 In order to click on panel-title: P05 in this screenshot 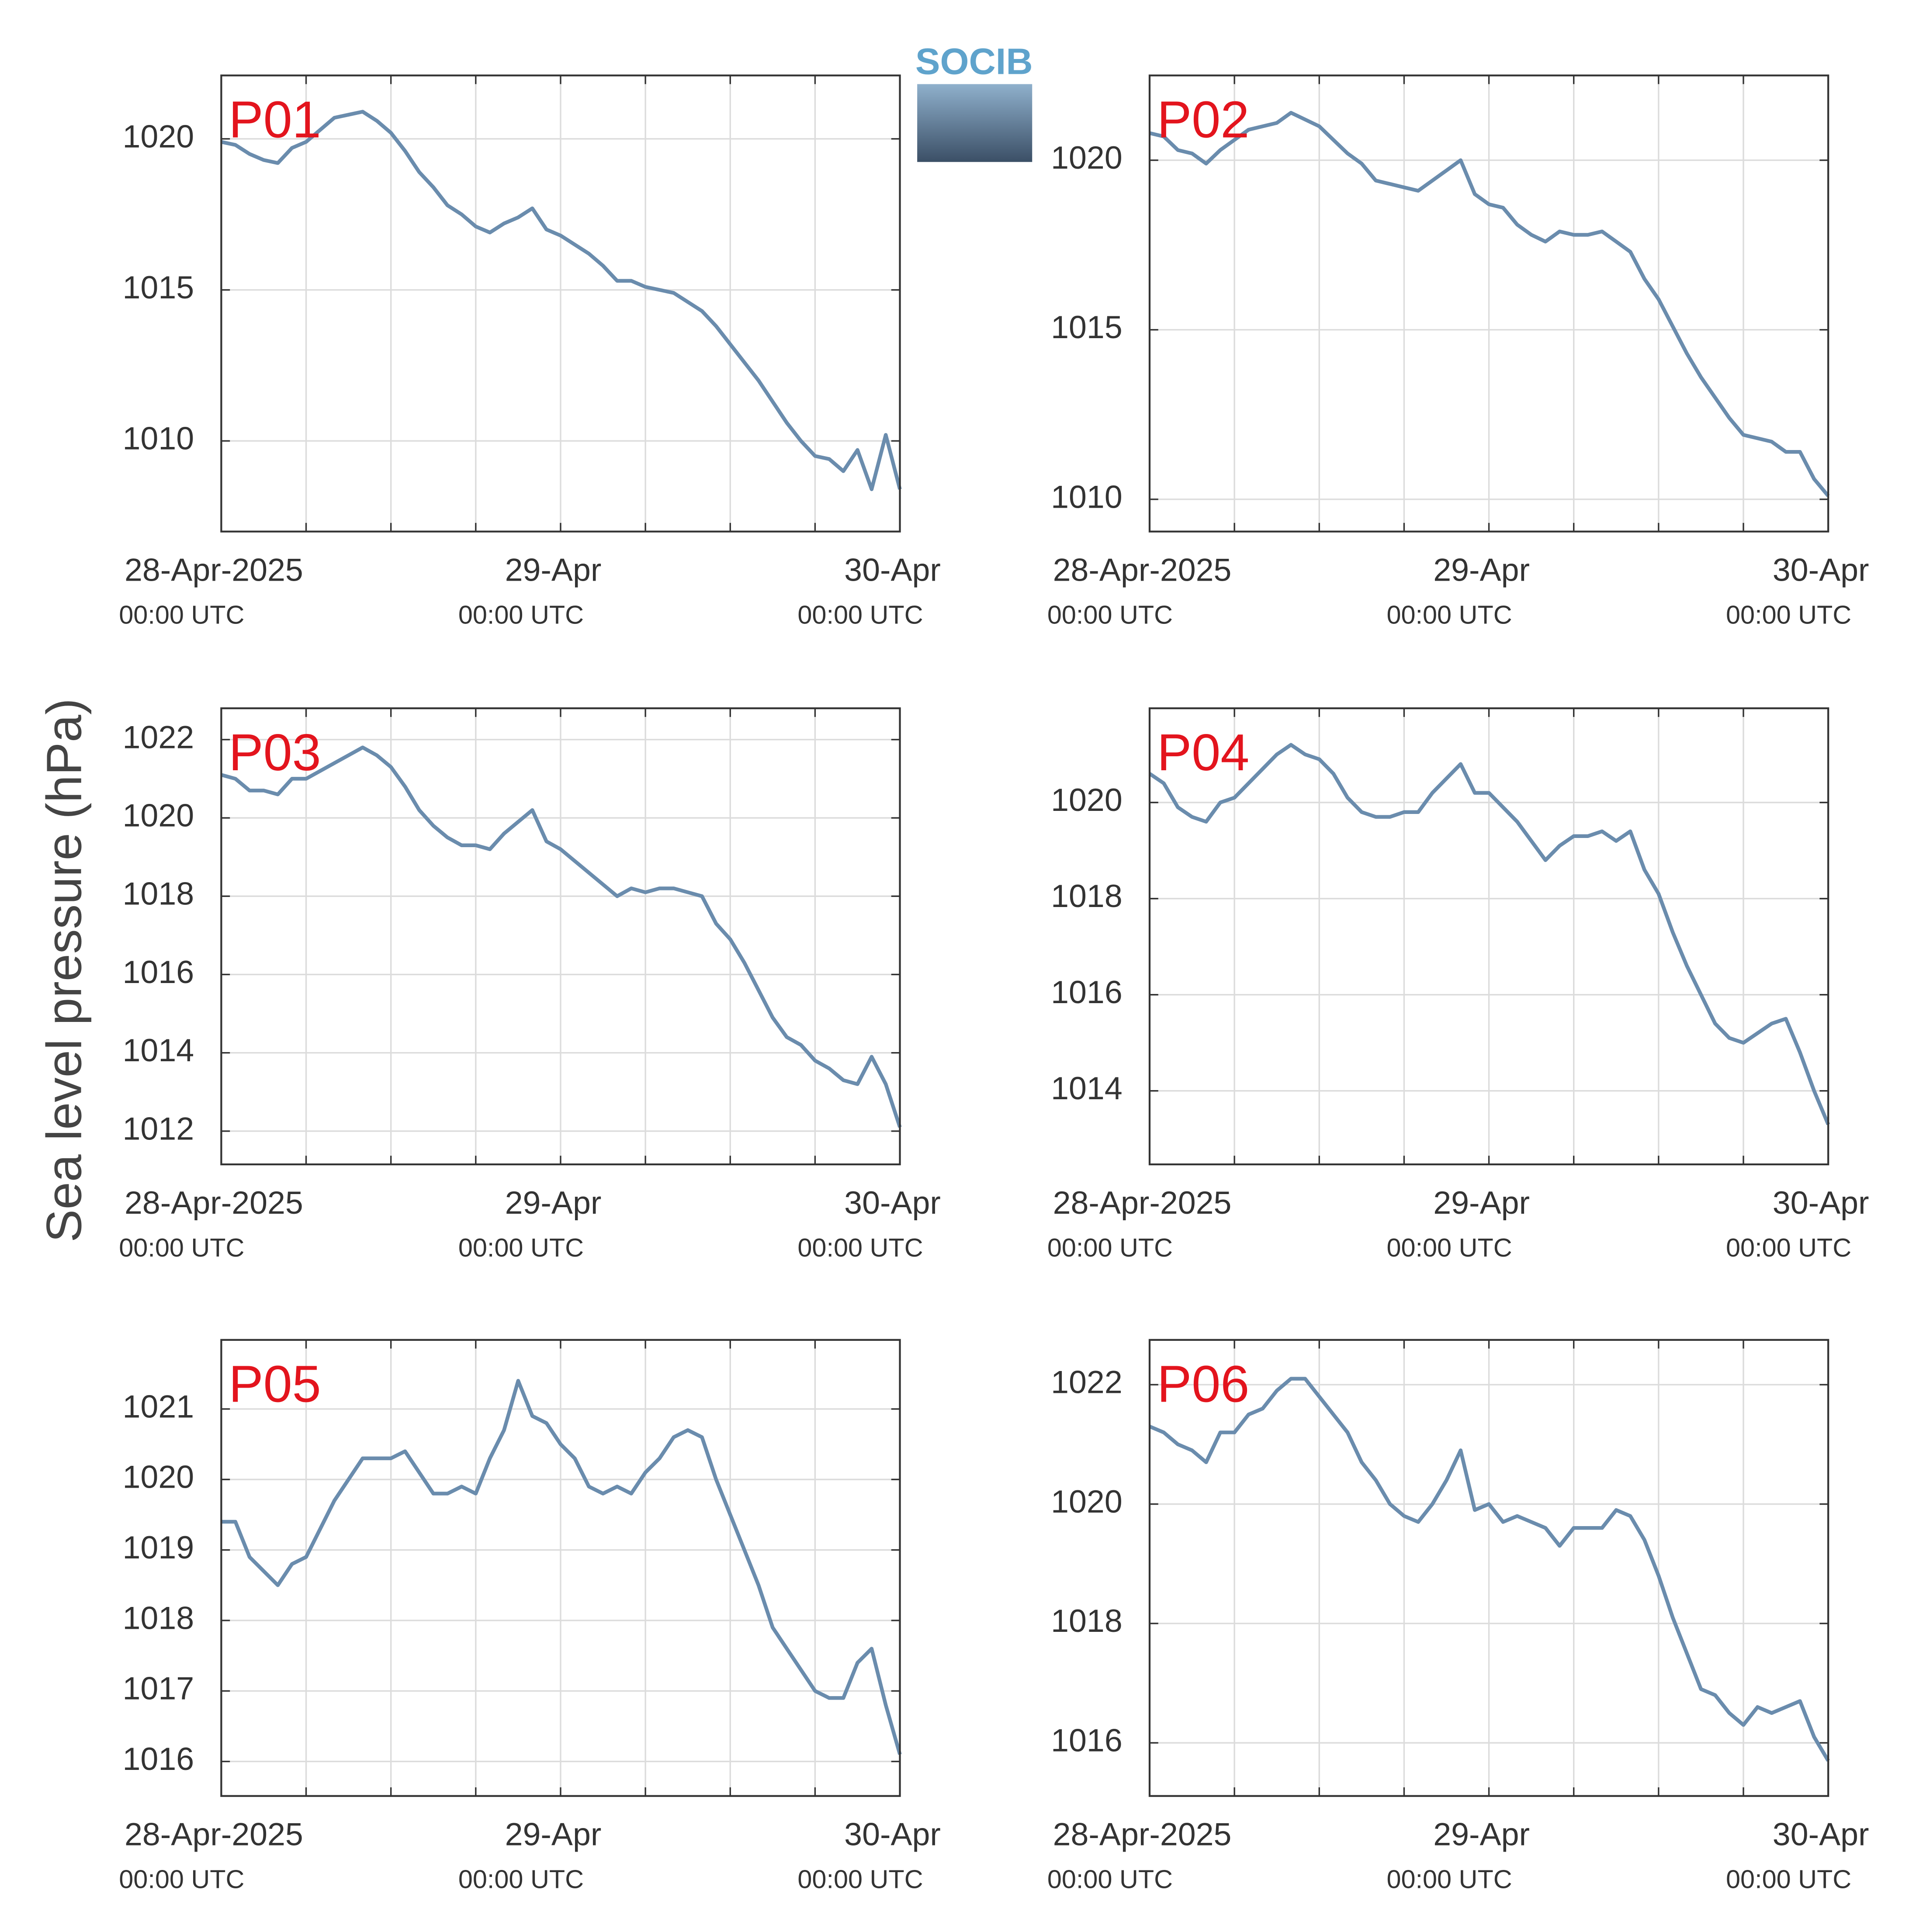, I will do `click(275, 1384)`.